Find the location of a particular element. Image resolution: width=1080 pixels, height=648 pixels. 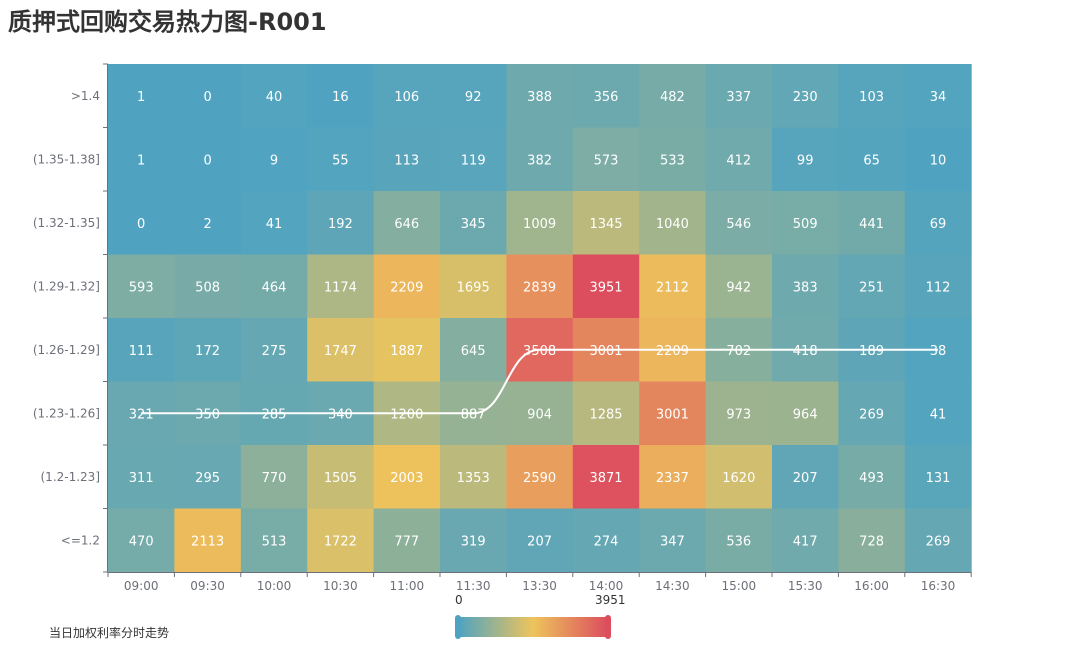

visual-map-max-handle is located at coordinates (608, 627).